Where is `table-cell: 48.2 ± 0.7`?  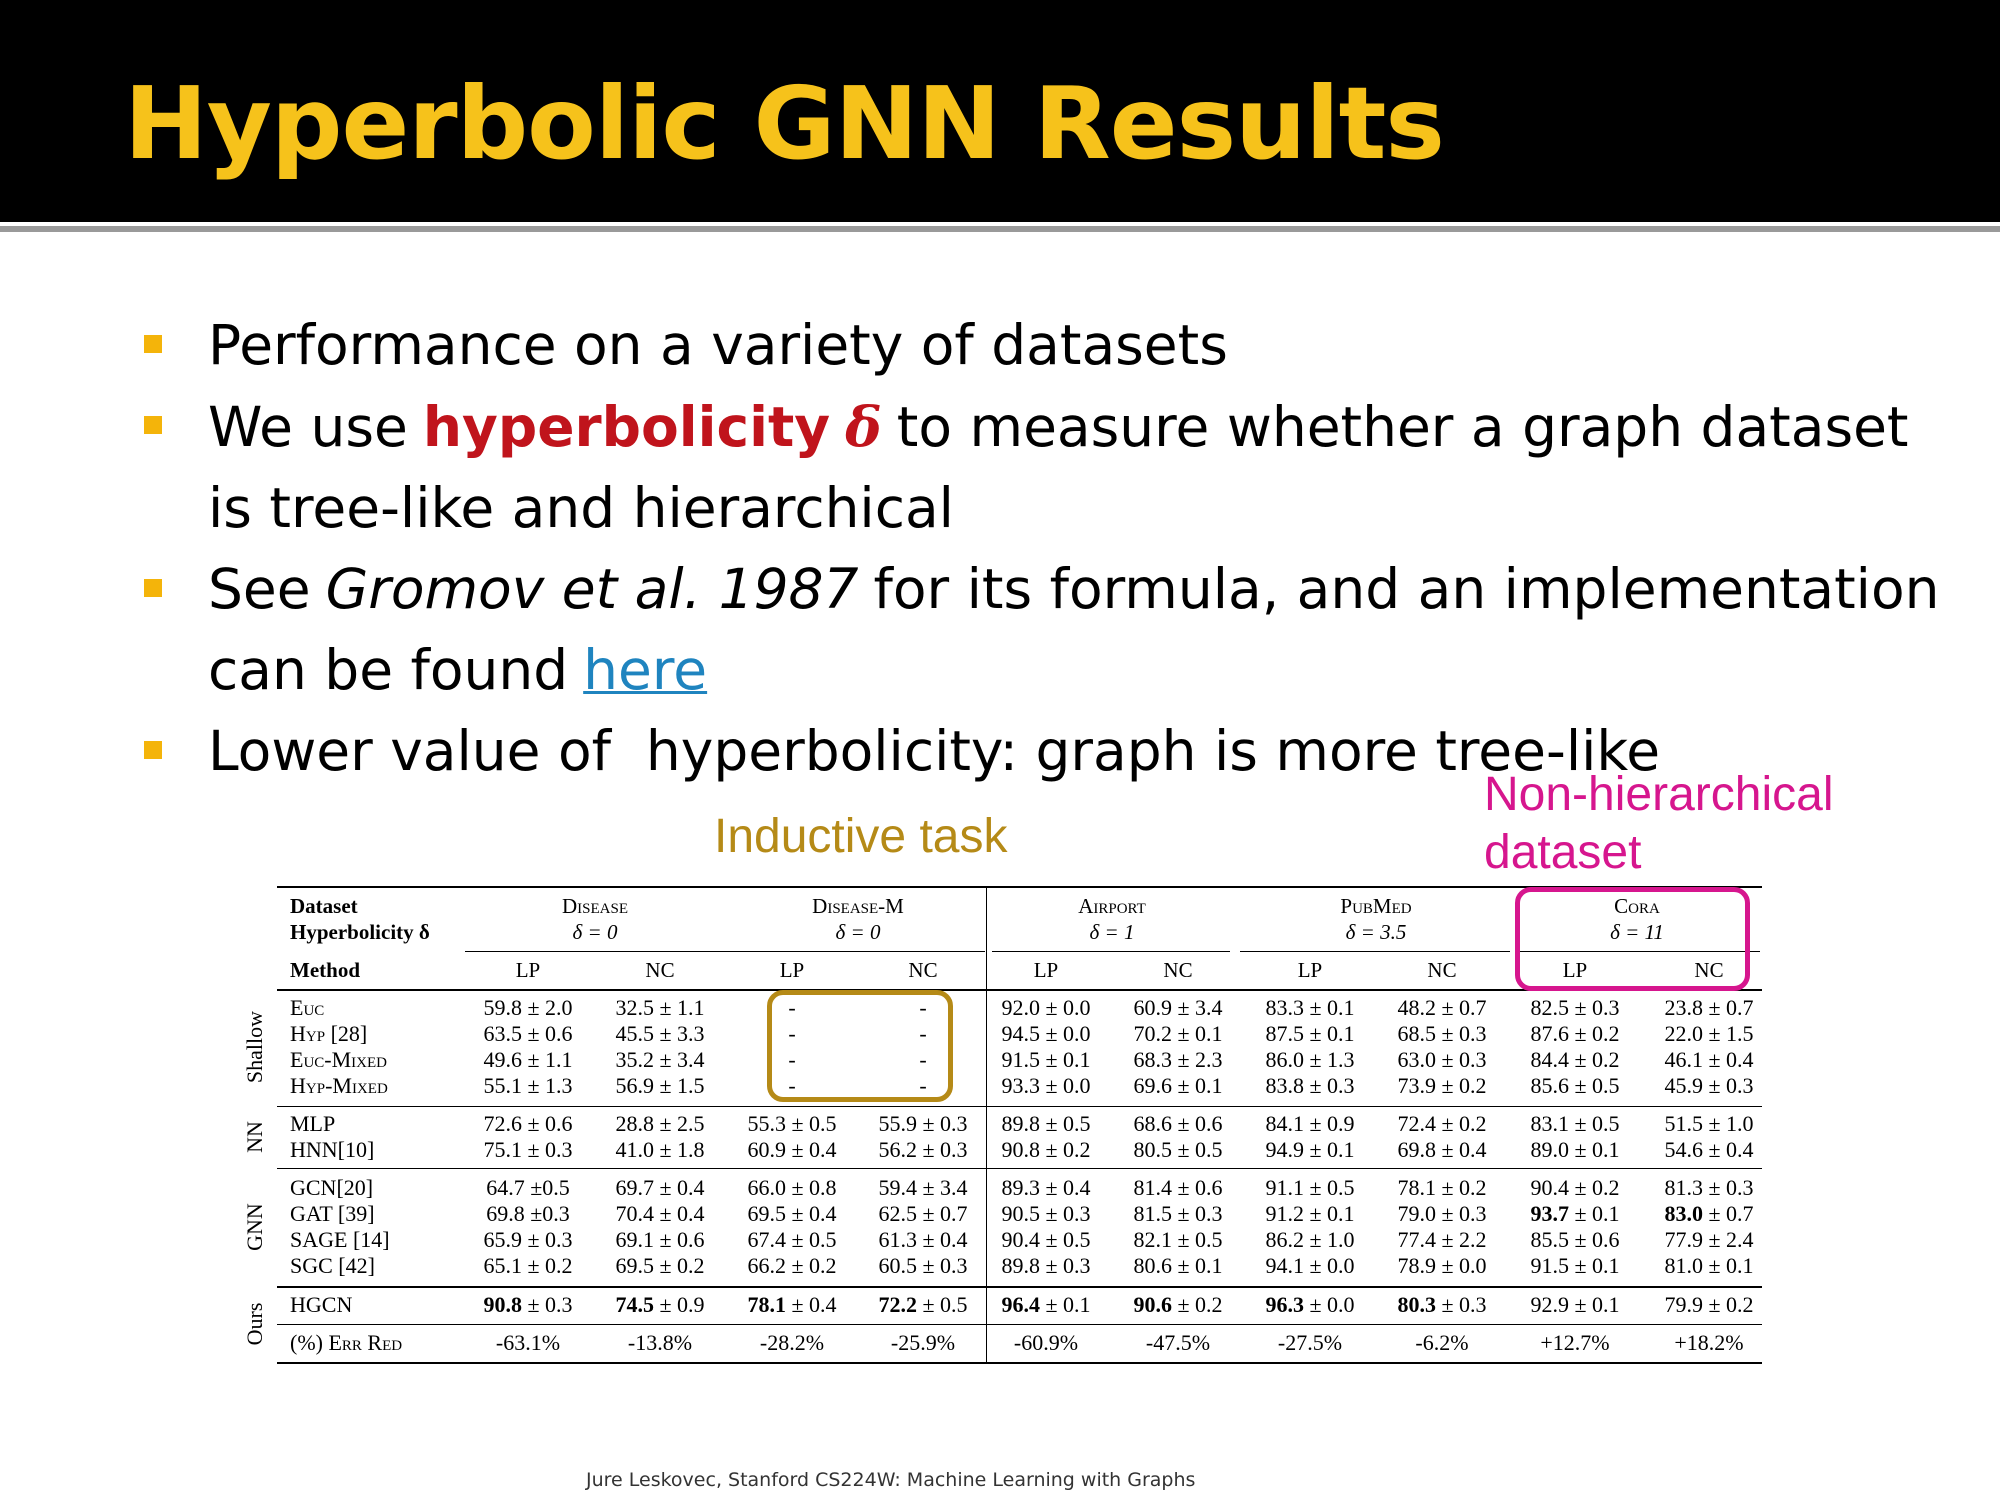
table-cell: 48.2 ± 0.7 is located at coordinates (1442, 1007).